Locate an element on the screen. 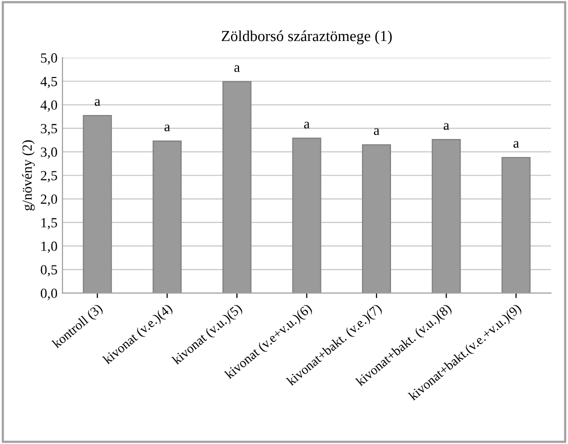  y-tick-label: 1,0 is located at coordinates (49, 247).